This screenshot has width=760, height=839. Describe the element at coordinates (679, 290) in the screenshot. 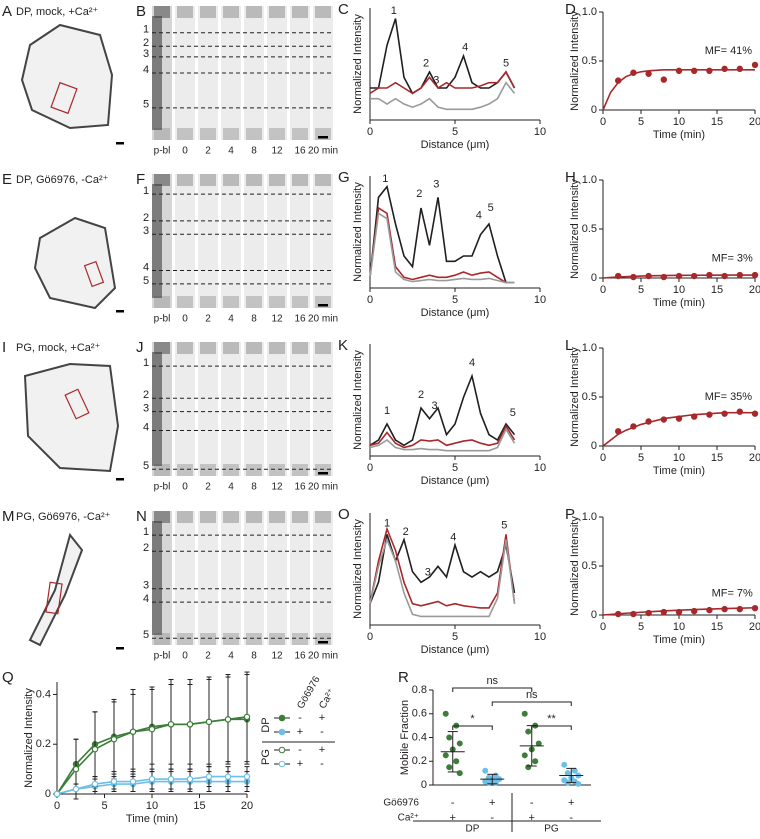

I see `x-tick-label: 10` at that location.